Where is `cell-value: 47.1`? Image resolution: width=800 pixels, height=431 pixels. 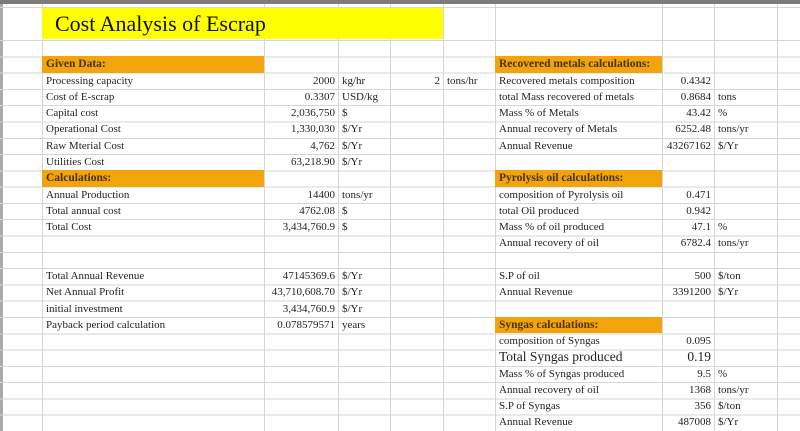
cell-value: 47.1 is located at coordinates (701, 227).